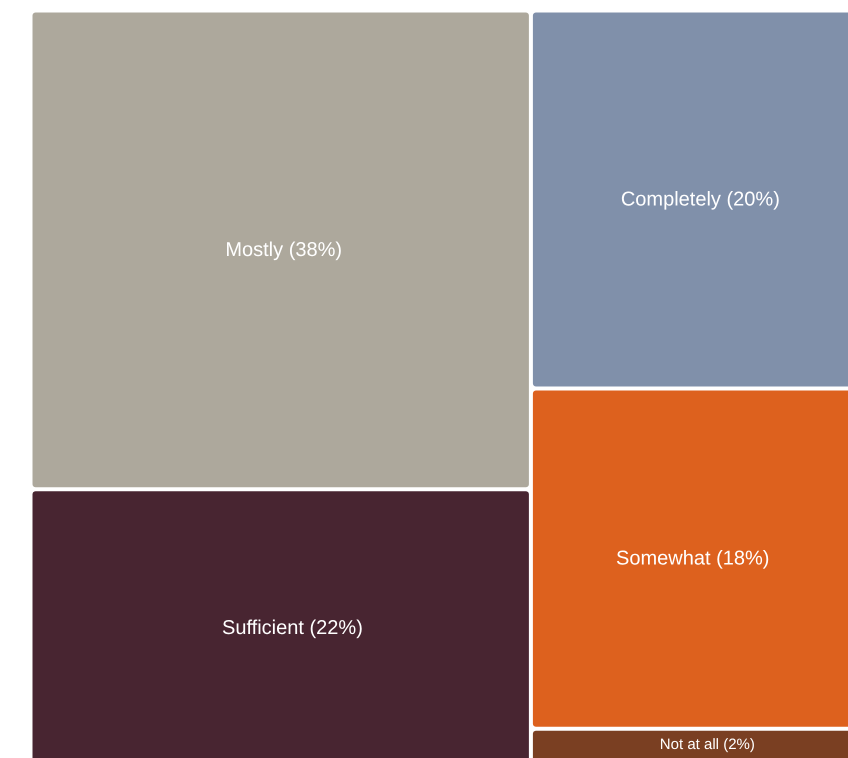 Image resolution: width=848 pixels, height=758 pixels. Describe the element at coordinates (753, 199) in the screenshot. I see `data-label: (20%)` at that location.